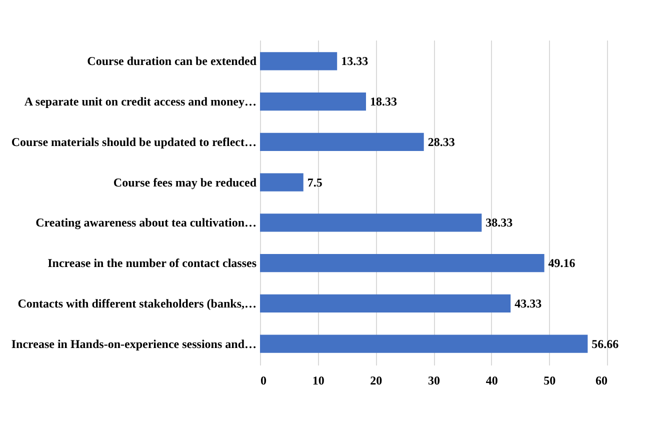  I want to click on x-tick-label: 60, so click(602, 381).